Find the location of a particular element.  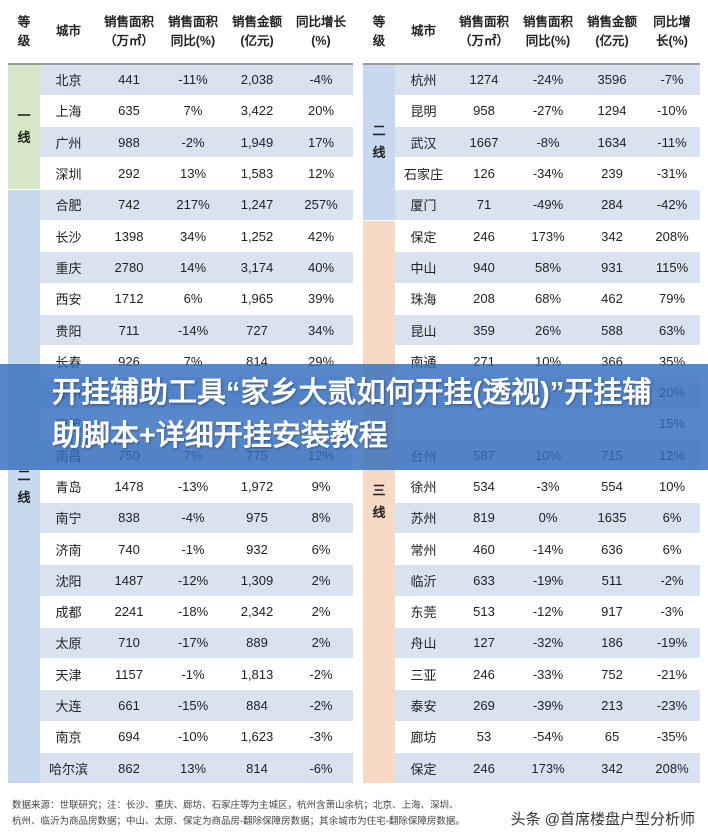

value-cell: 1274 is located at coordinates (484, 80).